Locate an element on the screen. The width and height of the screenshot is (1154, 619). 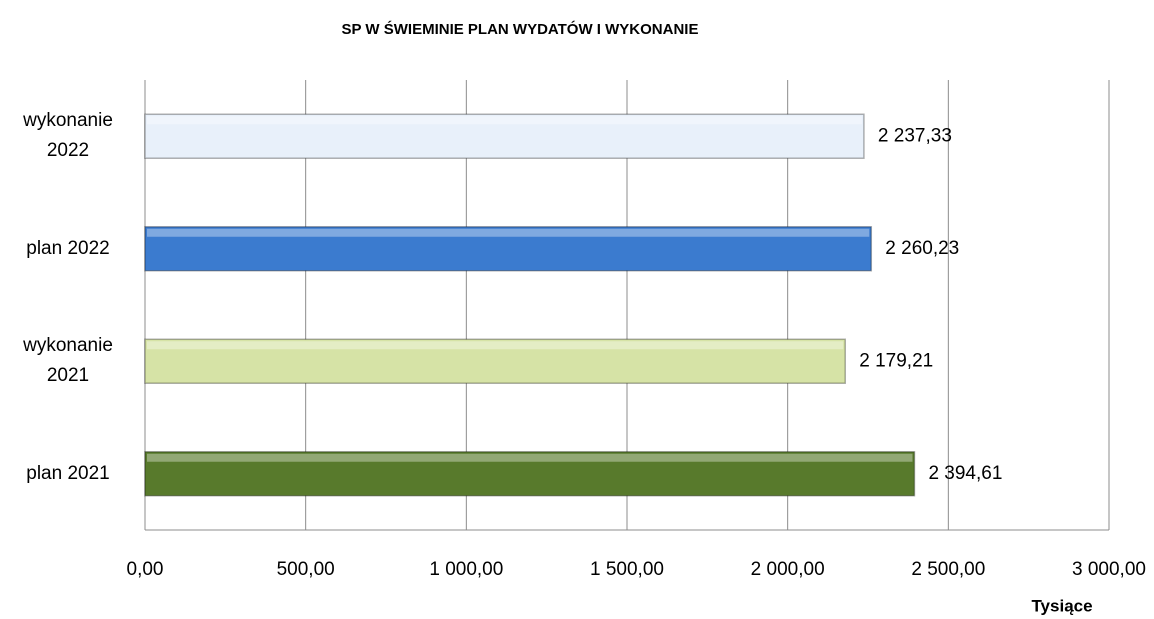
value-label: 2 394,61 is located at coordinates (965, 473).